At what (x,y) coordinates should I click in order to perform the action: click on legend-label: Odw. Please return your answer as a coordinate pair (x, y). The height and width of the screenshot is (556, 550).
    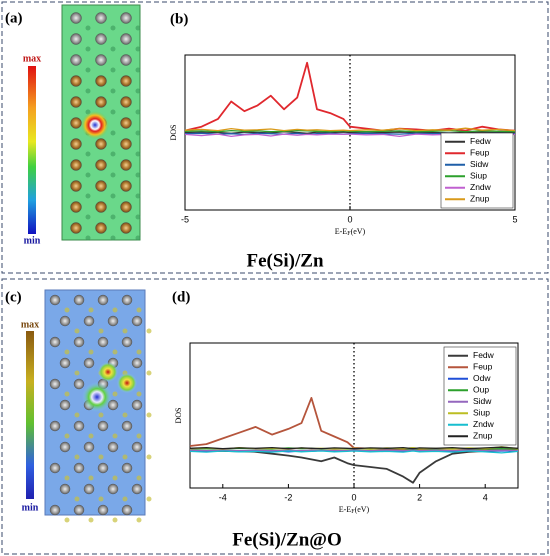
    Looking at the image, I should click on (482, 378).